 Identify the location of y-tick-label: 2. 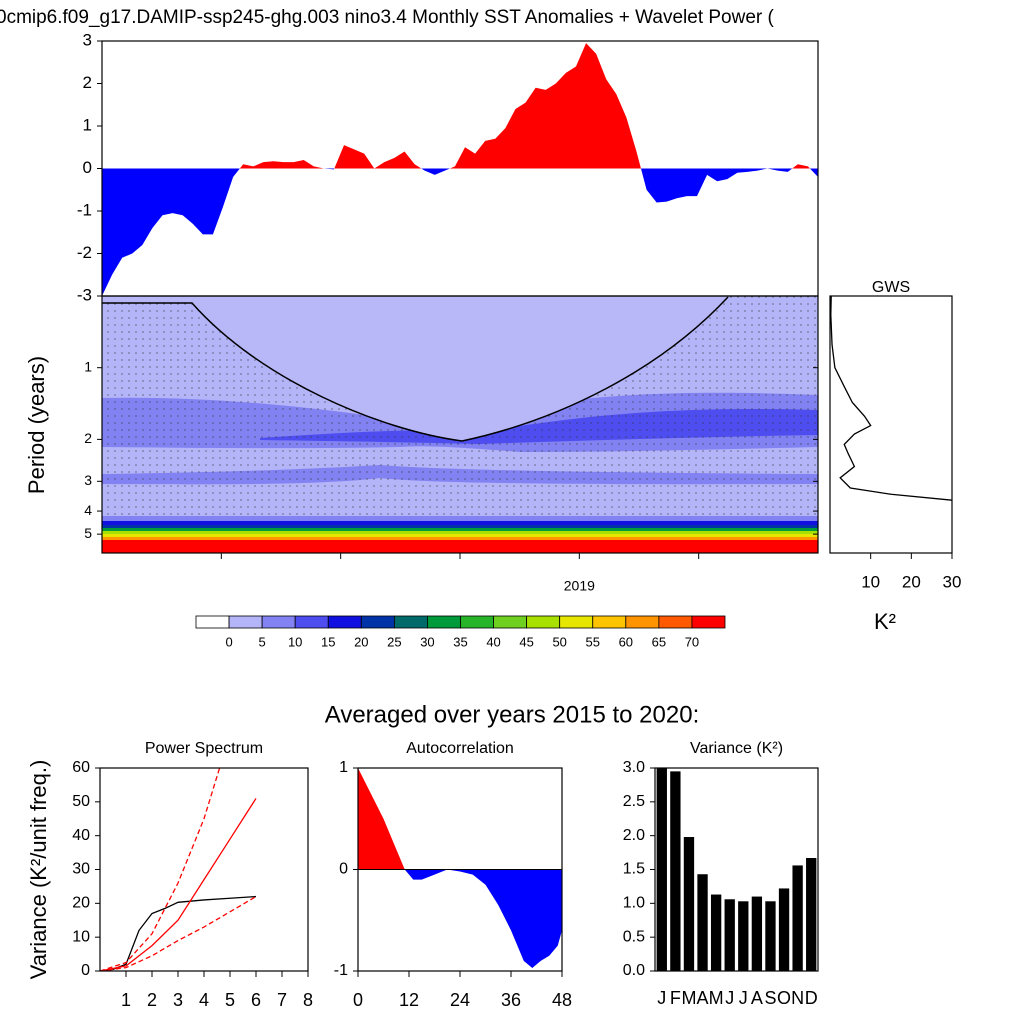
(87, 82).